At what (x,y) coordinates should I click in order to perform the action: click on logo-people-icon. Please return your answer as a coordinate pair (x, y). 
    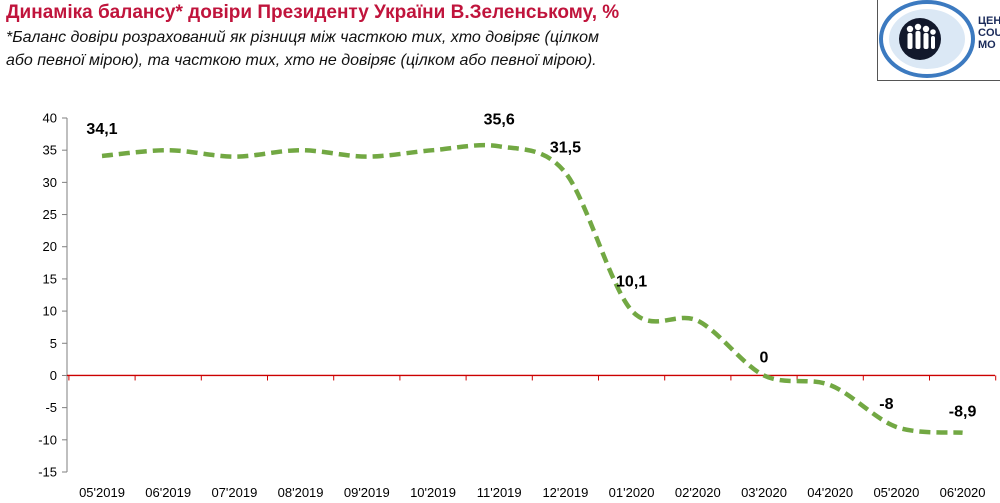
    Looking at the image, I should click on (921, 36).